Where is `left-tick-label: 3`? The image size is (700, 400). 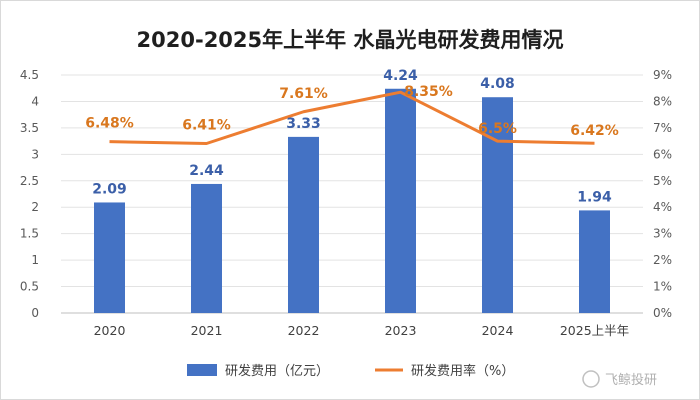 left-tick-label: 3 is located at coordinates (35, 154).